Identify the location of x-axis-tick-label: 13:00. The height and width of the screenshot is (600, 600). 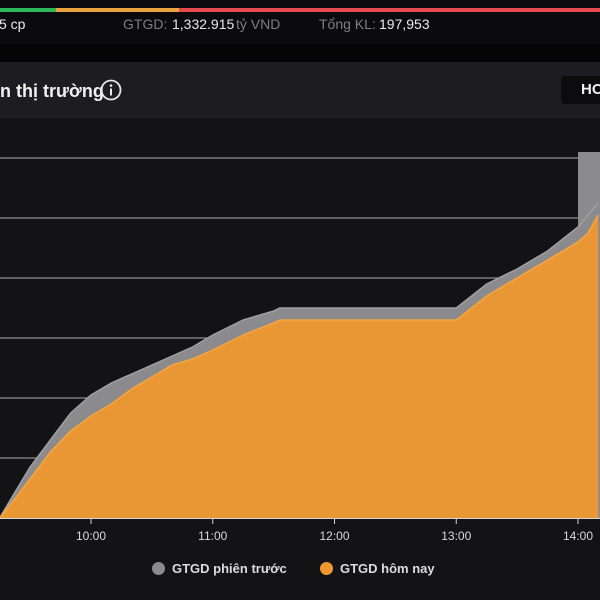
(456, 536).